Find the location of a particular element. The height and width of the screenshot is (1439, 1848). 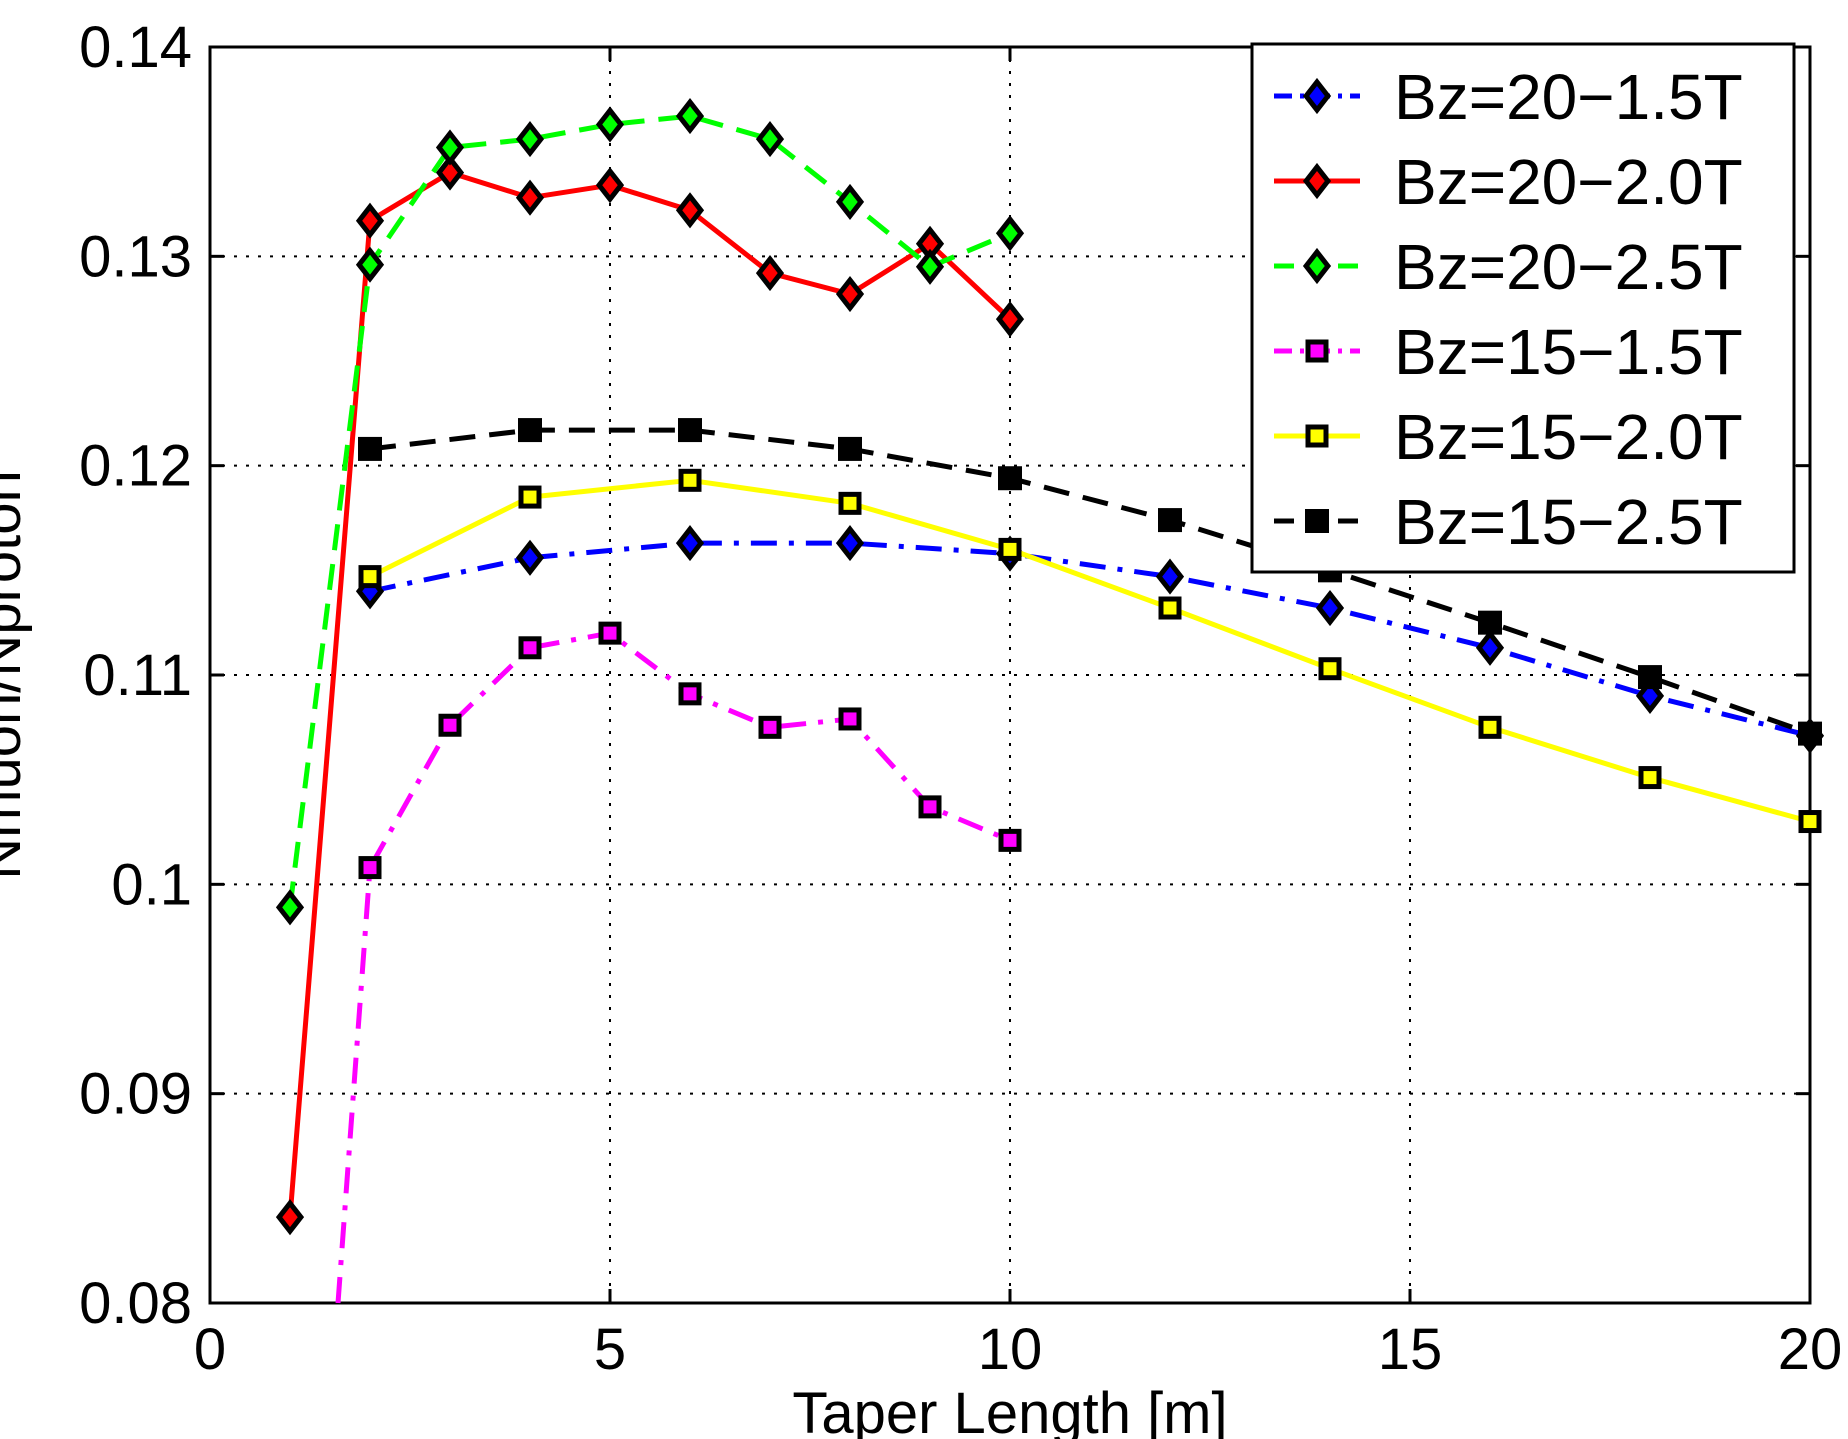

y-tick-label: 0.13 is located at coordinates (135, 256).